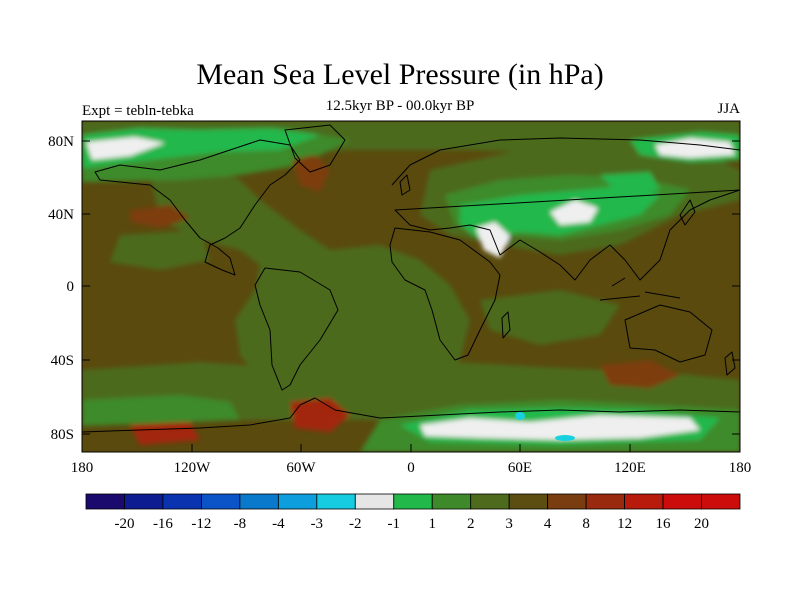  What do you see at coordinates (701, 524) in the screenshot?
I see `colorbar-label: 20` at bounding box center [701, 524].